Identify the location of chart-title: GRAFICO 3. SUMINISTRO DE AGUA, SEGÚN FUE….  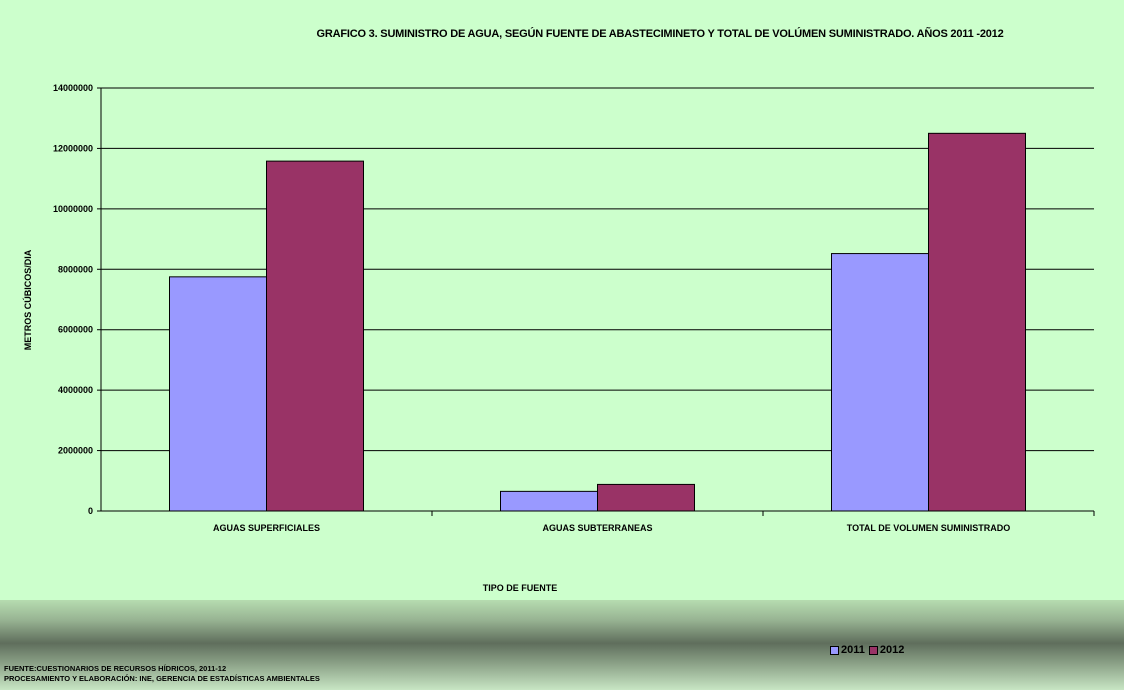
(660, 34).